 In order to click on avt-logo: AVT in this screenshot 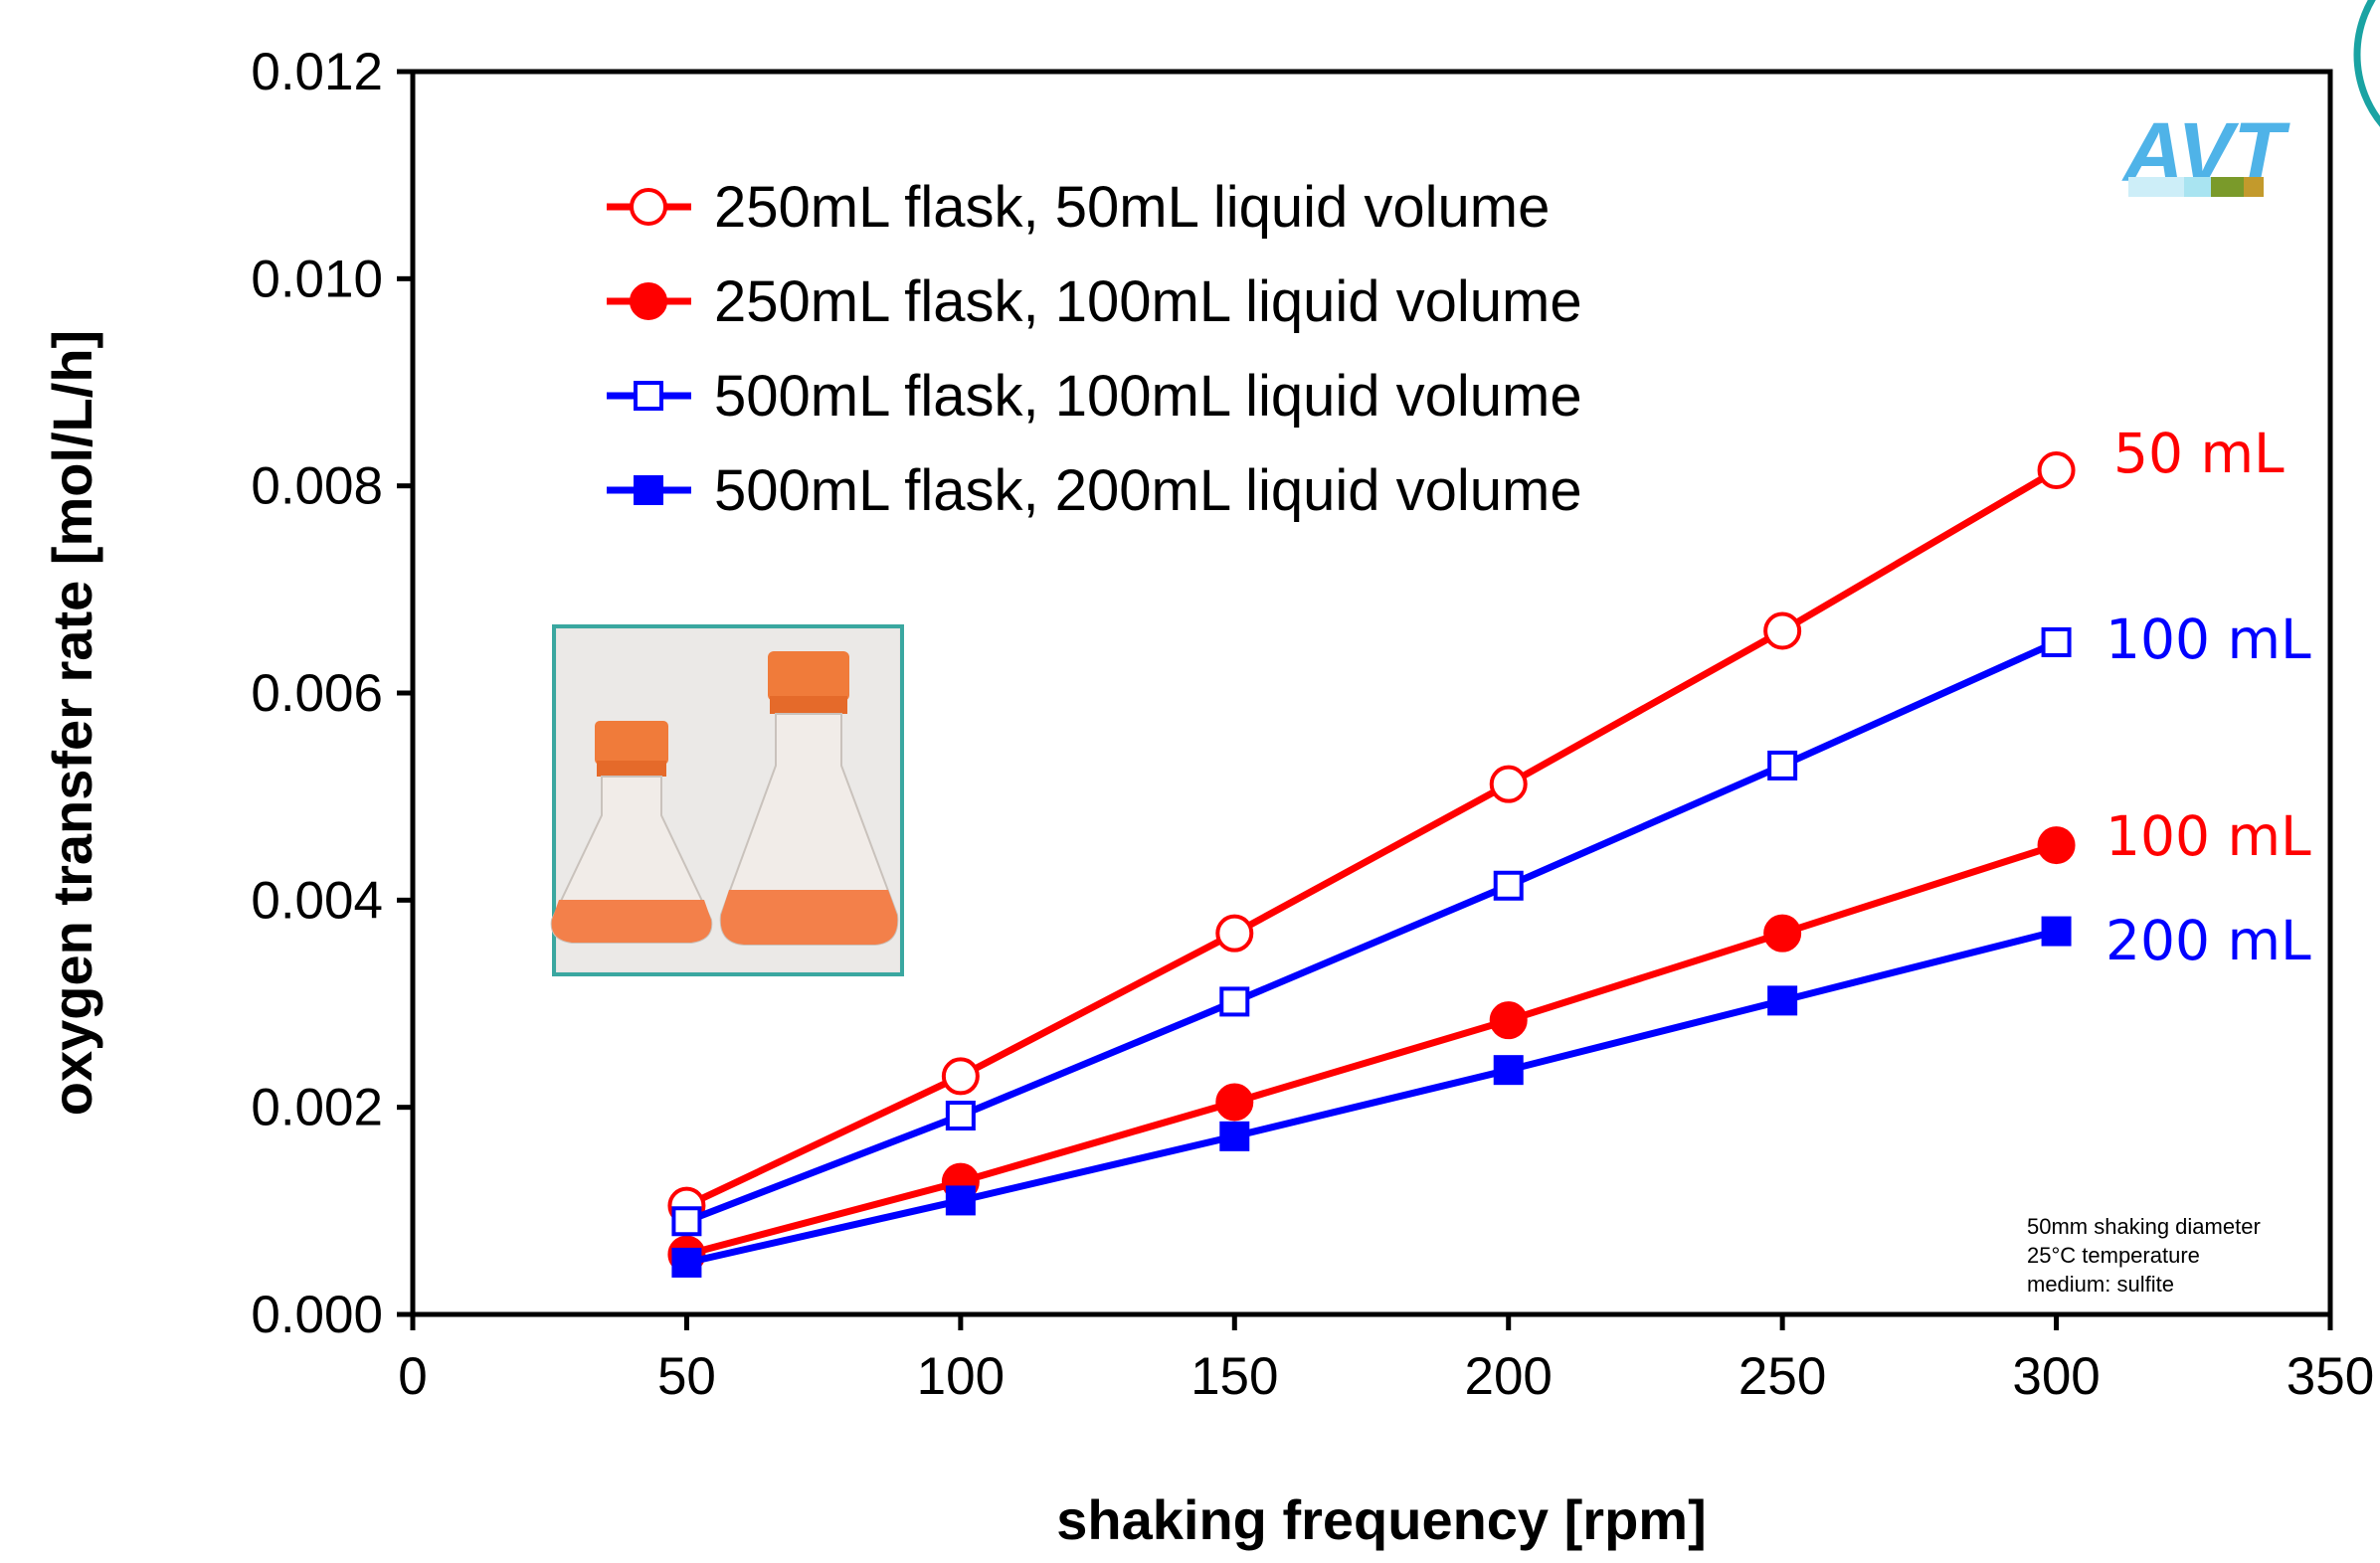, I will do `click(2205, 152)`.